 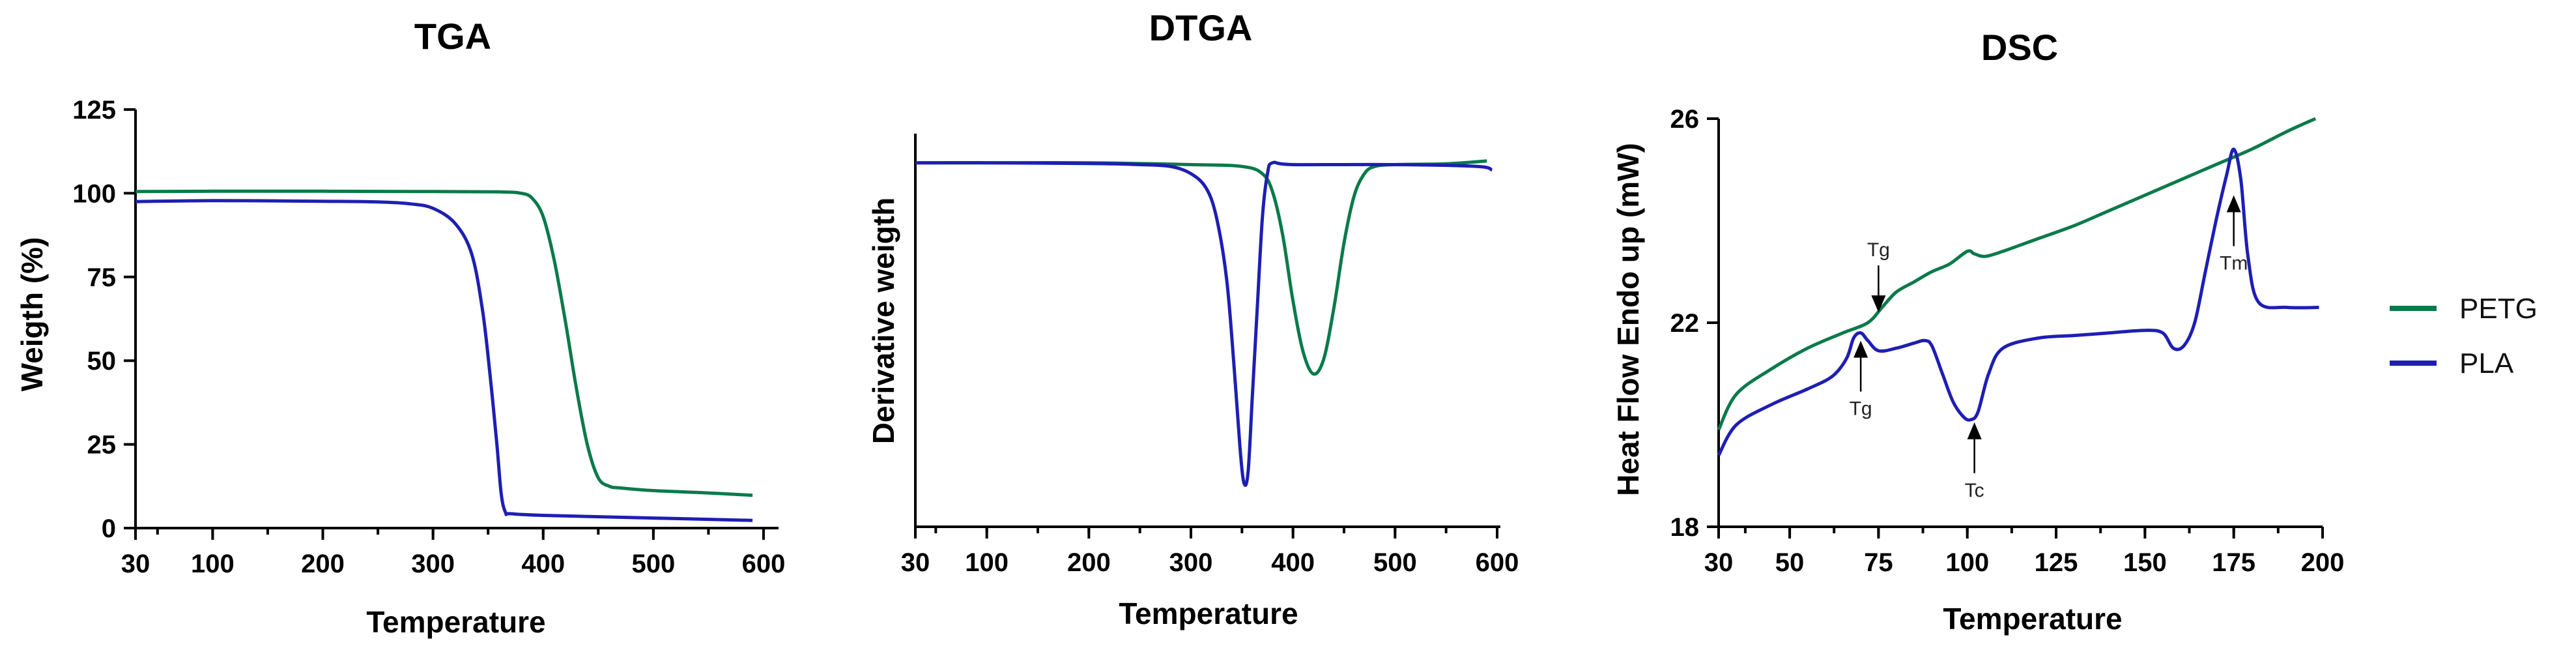 I want to click on tga-x-tick-label: 100, so click(x=213, y=564).